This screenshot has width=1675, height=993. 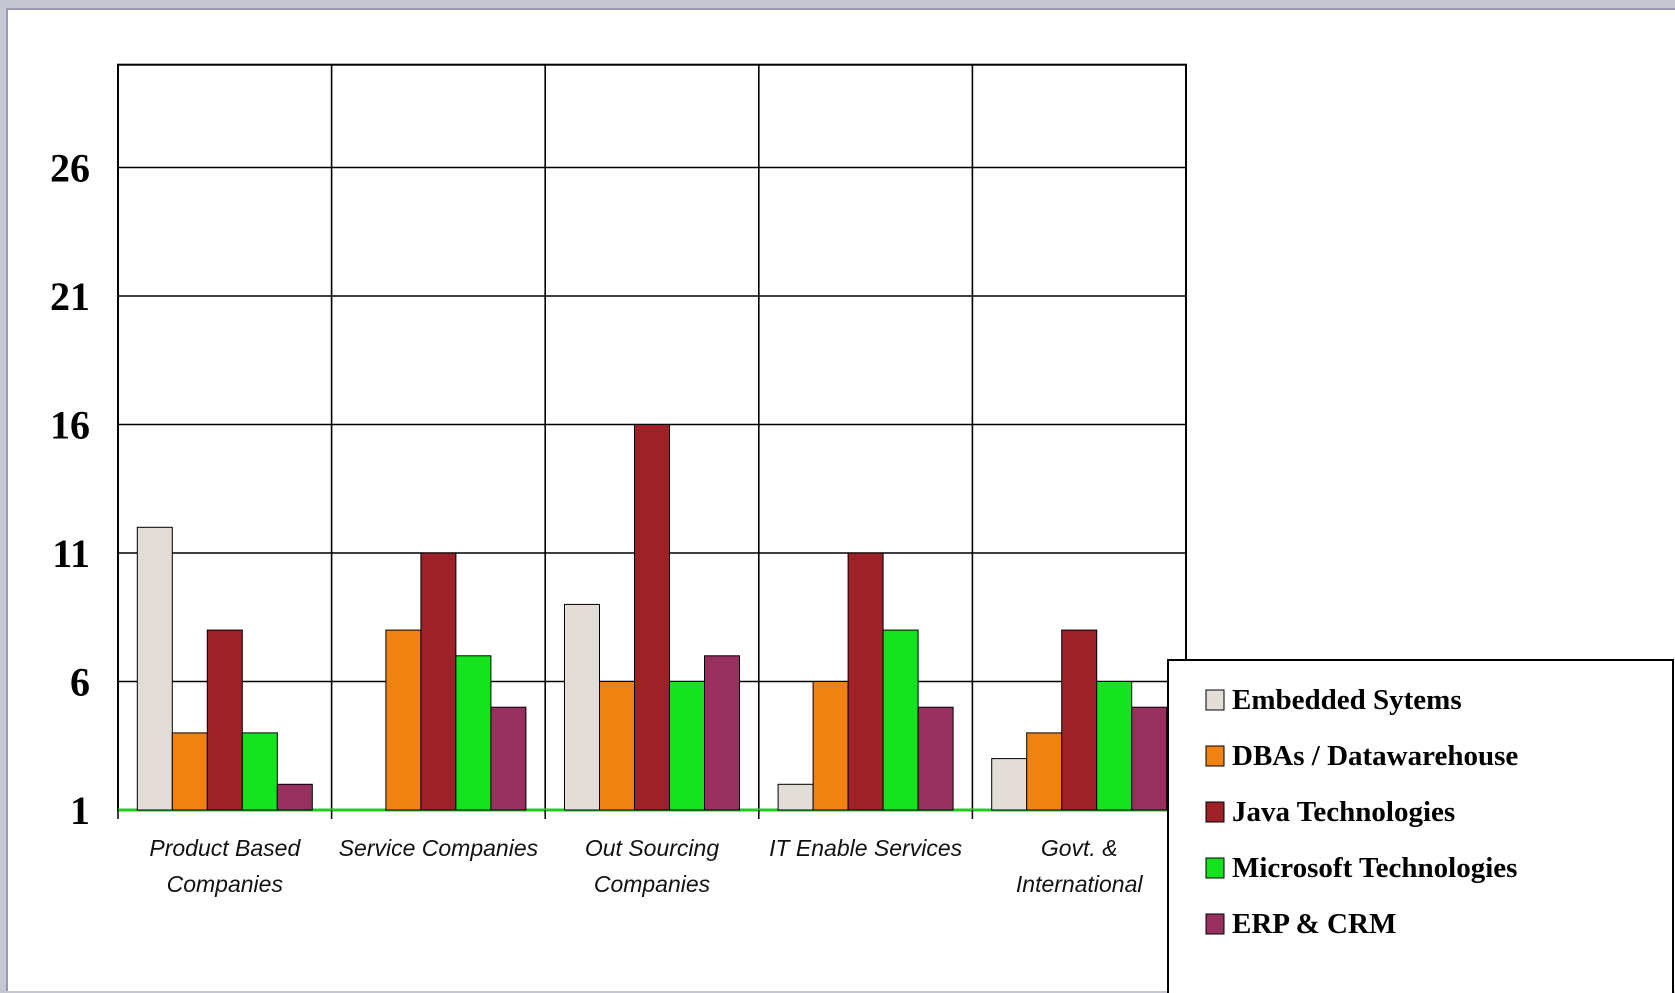 I want to click on legend-label: Java Technologies, so click(x=1343, y=812).